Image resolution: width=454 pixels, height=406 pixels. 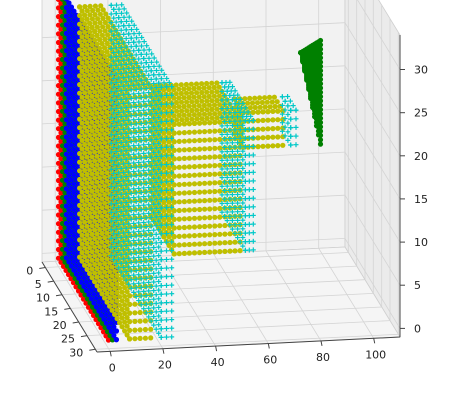 I want to click on y-tick-label: 15, so click(x=51, y=311).